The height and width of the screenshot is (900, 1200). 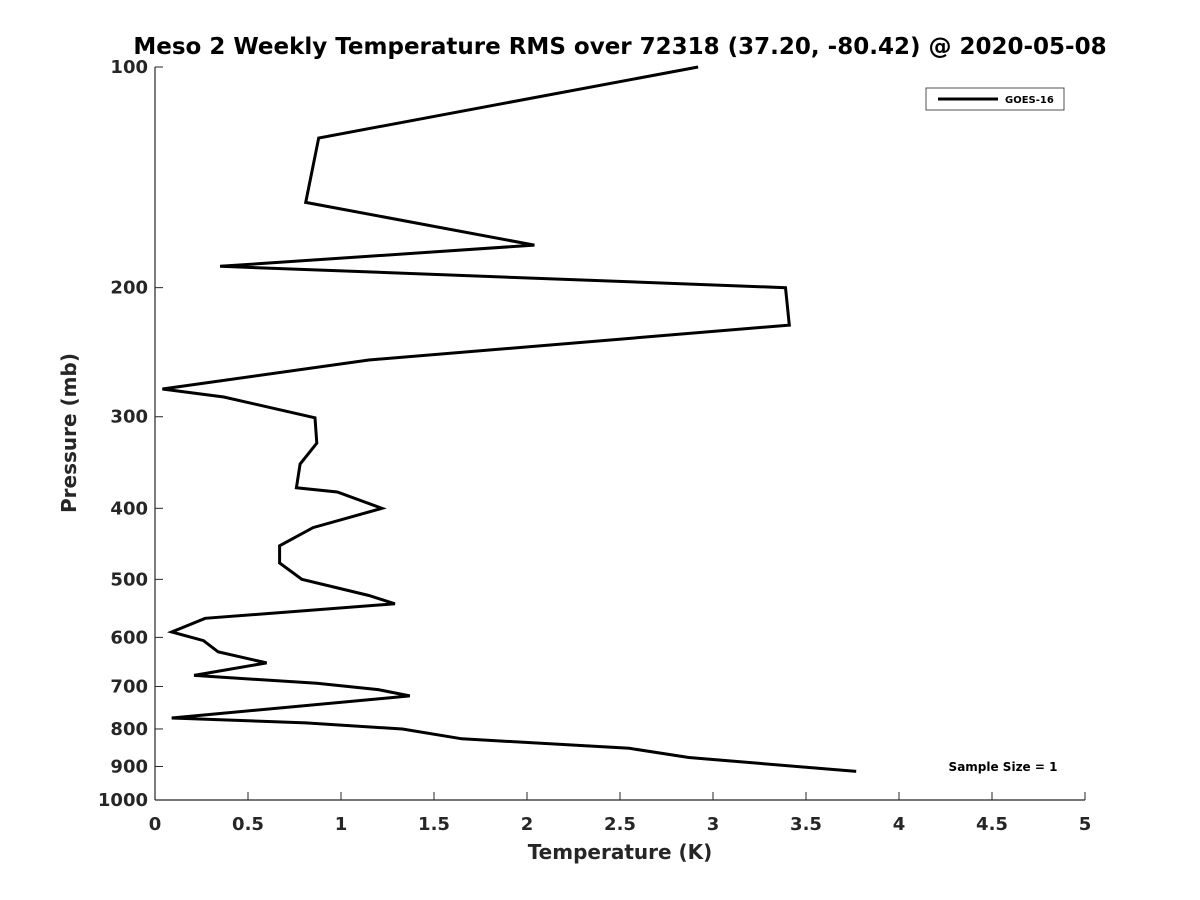 What do you see at coordinates (129, 729) in the screenshot?
I see `y-tick-label: 800` at bounding box center [129, 729].